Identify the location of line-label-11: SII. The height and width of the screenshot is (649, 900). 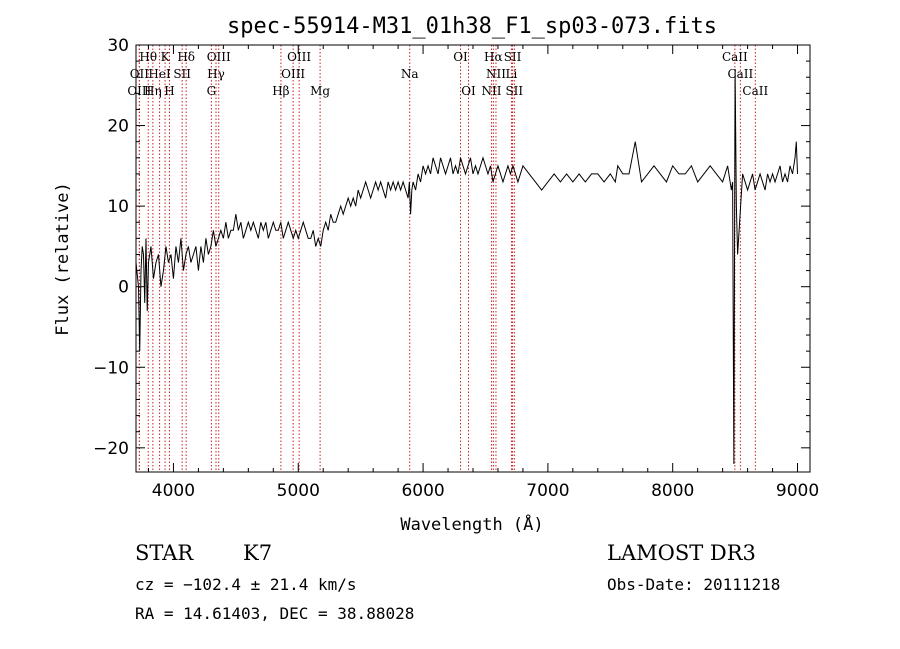
(182, 74).